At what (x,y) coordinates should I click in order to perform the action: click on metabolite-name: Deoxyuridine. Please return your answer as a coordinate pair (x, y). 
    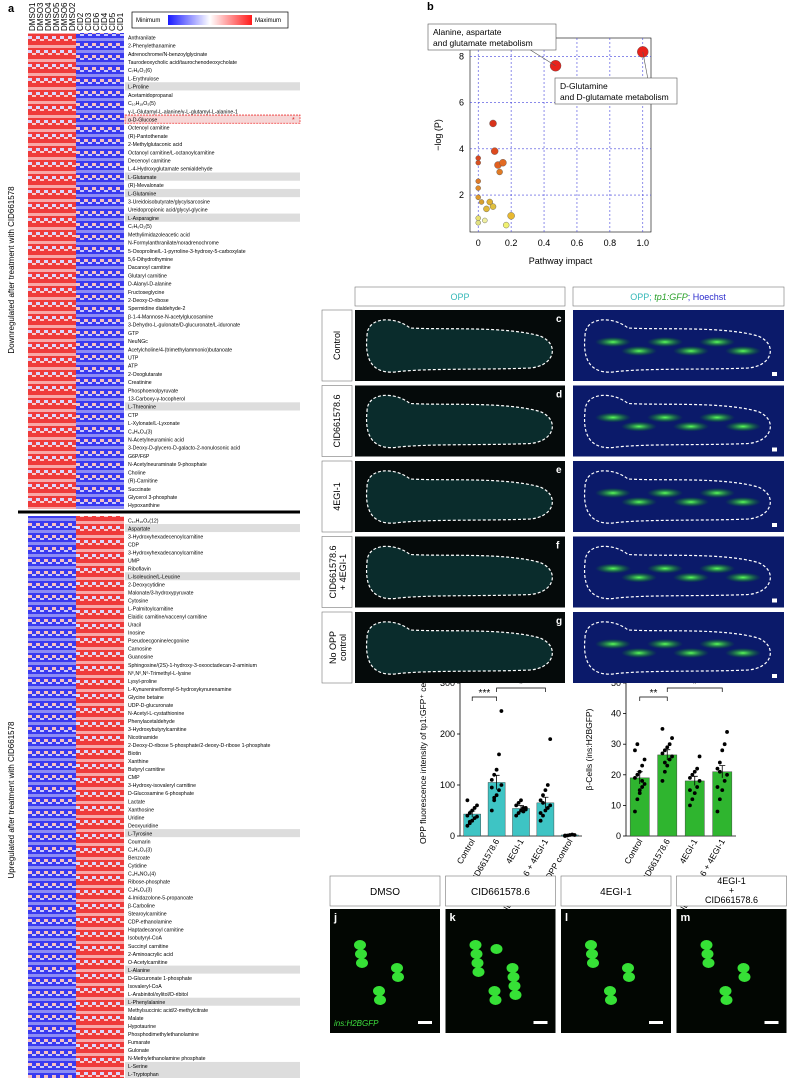
    Looking at the image, I should click on (143, 826).